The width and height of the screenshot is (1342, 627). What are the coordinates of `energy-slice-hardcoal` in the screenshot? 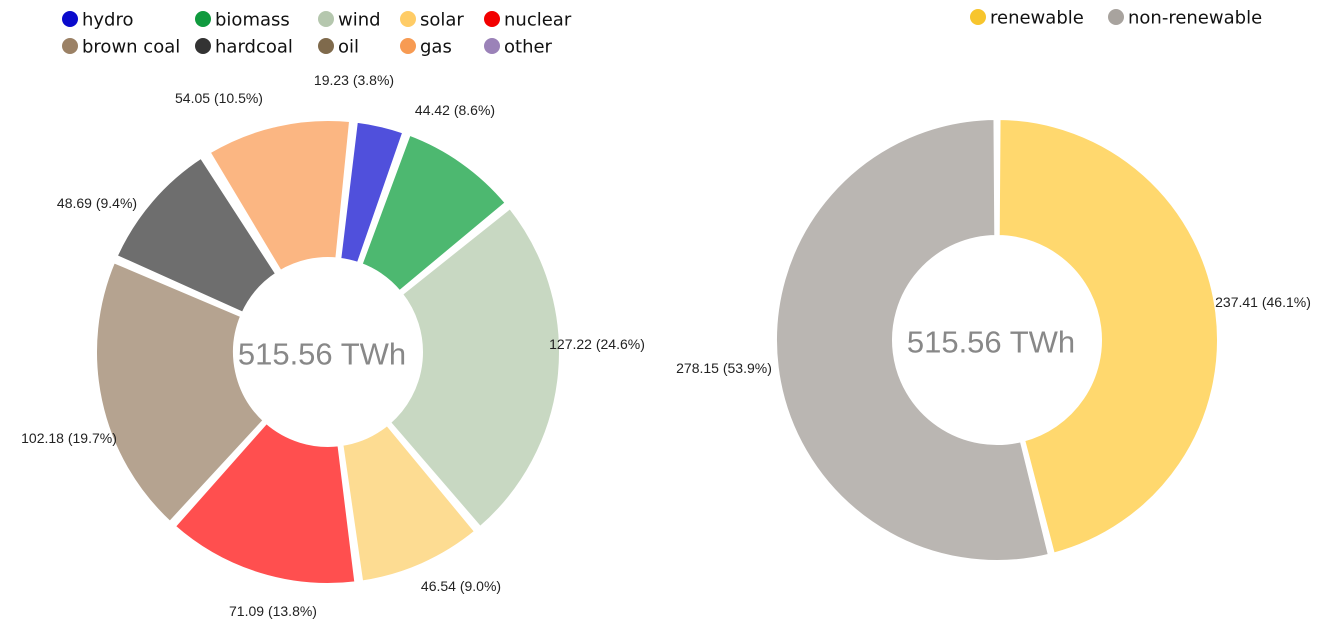 It's located at (196, 235).